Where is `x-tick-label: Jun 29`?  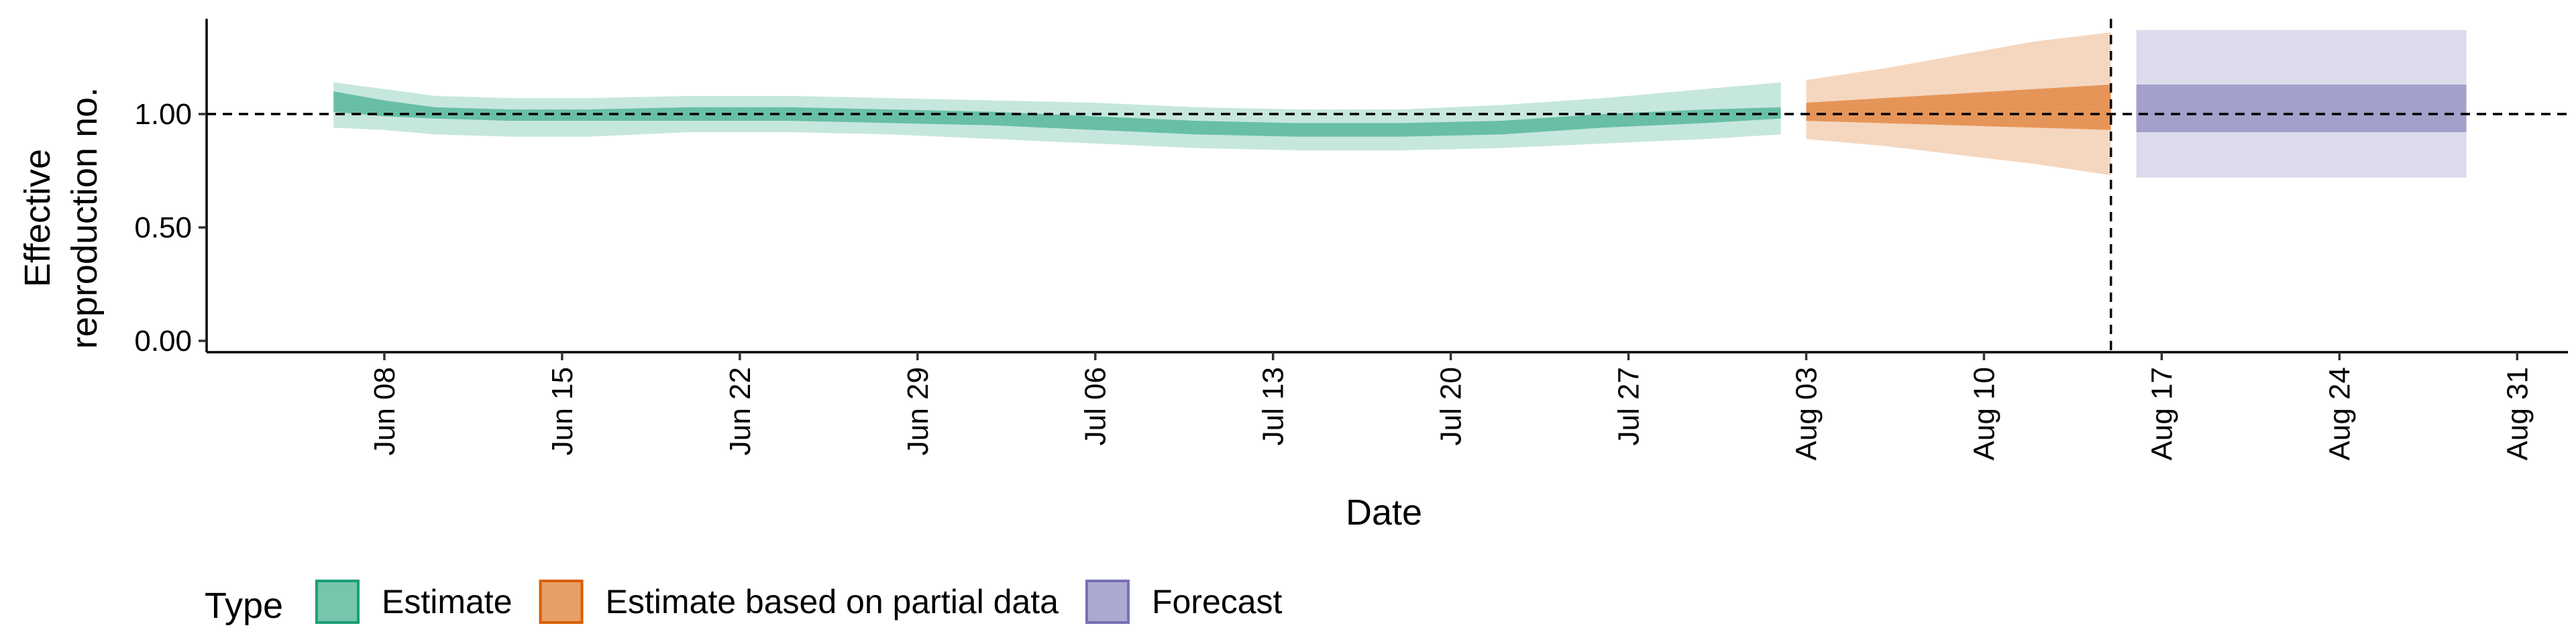
x-tick-label: Jun 29 is located at coordinates (918, 411).